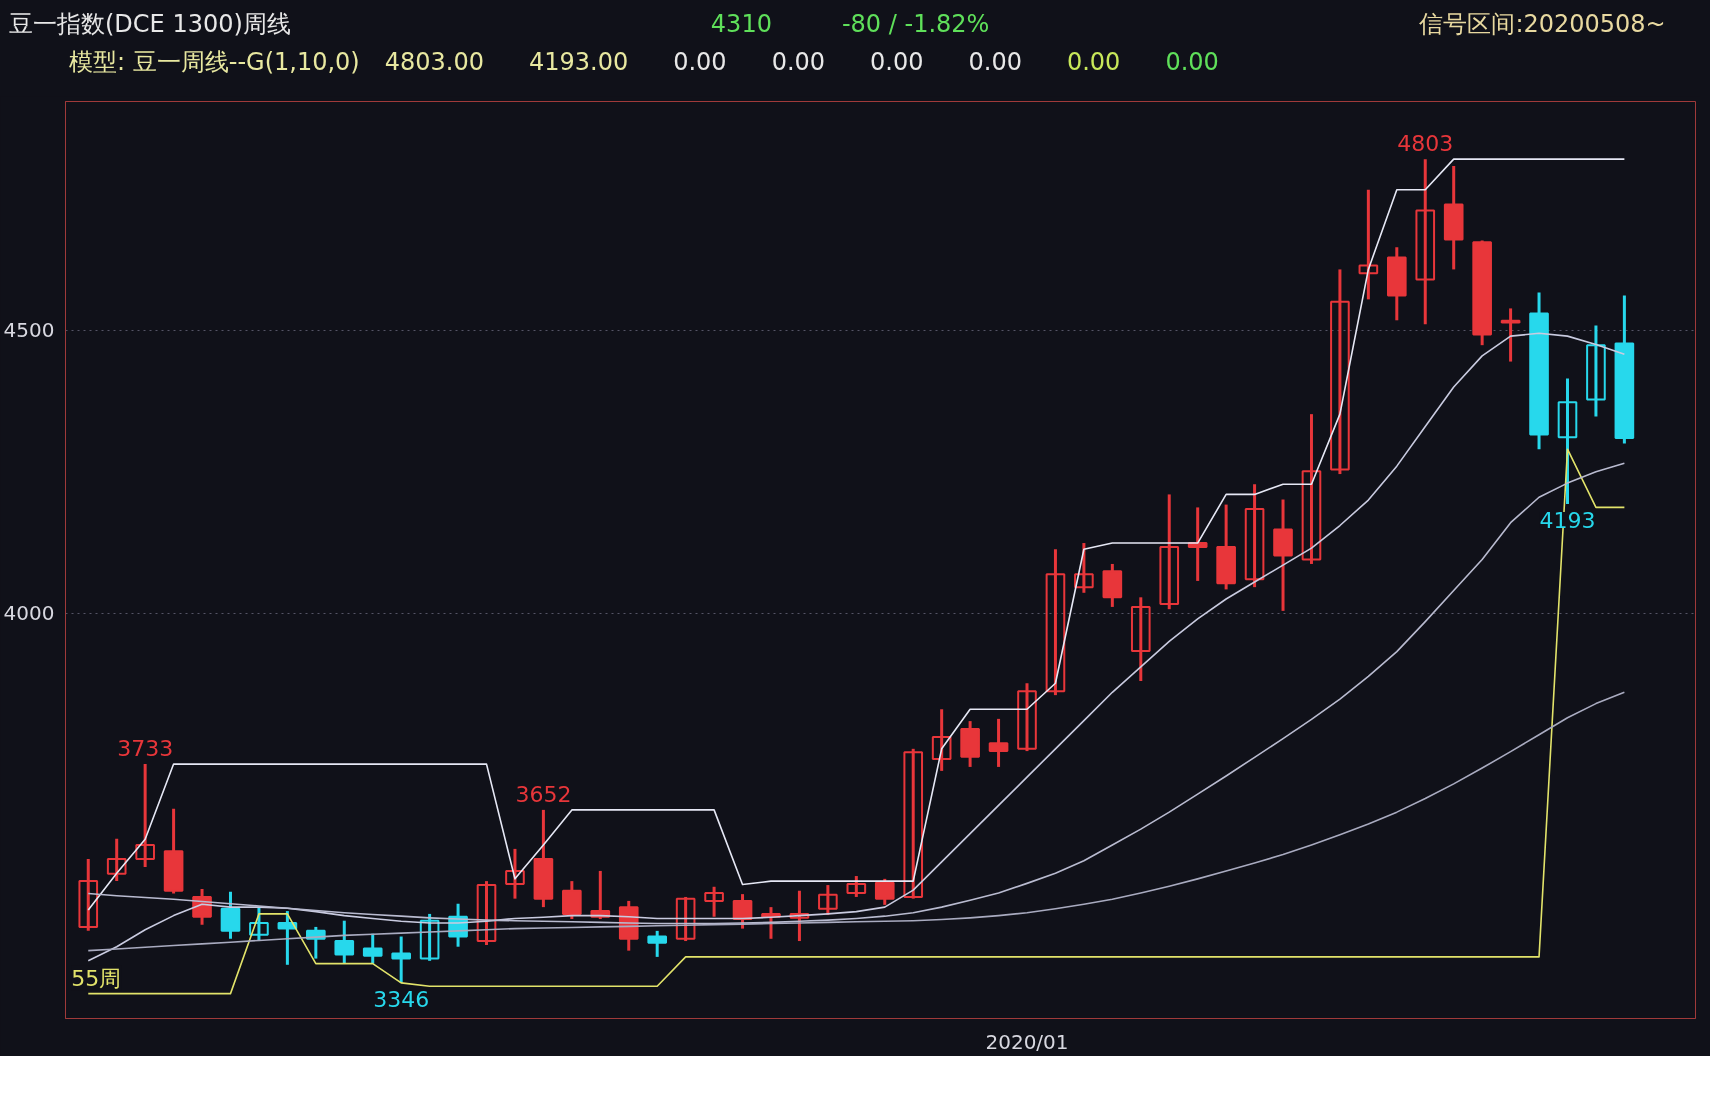  Describe the element at coordinates (1542, 24) in the screenshot. I see `text: 信号区间:20200508~` at that location.